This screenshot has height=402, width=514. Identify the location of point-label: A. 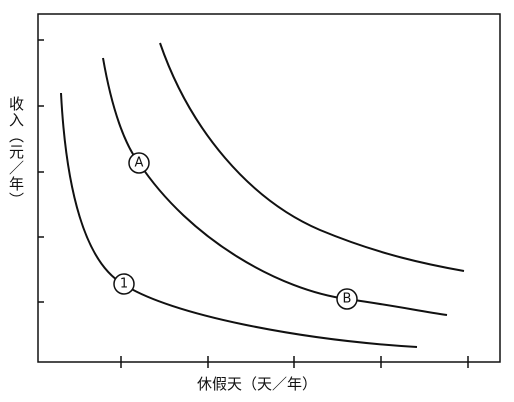
(139, 163).